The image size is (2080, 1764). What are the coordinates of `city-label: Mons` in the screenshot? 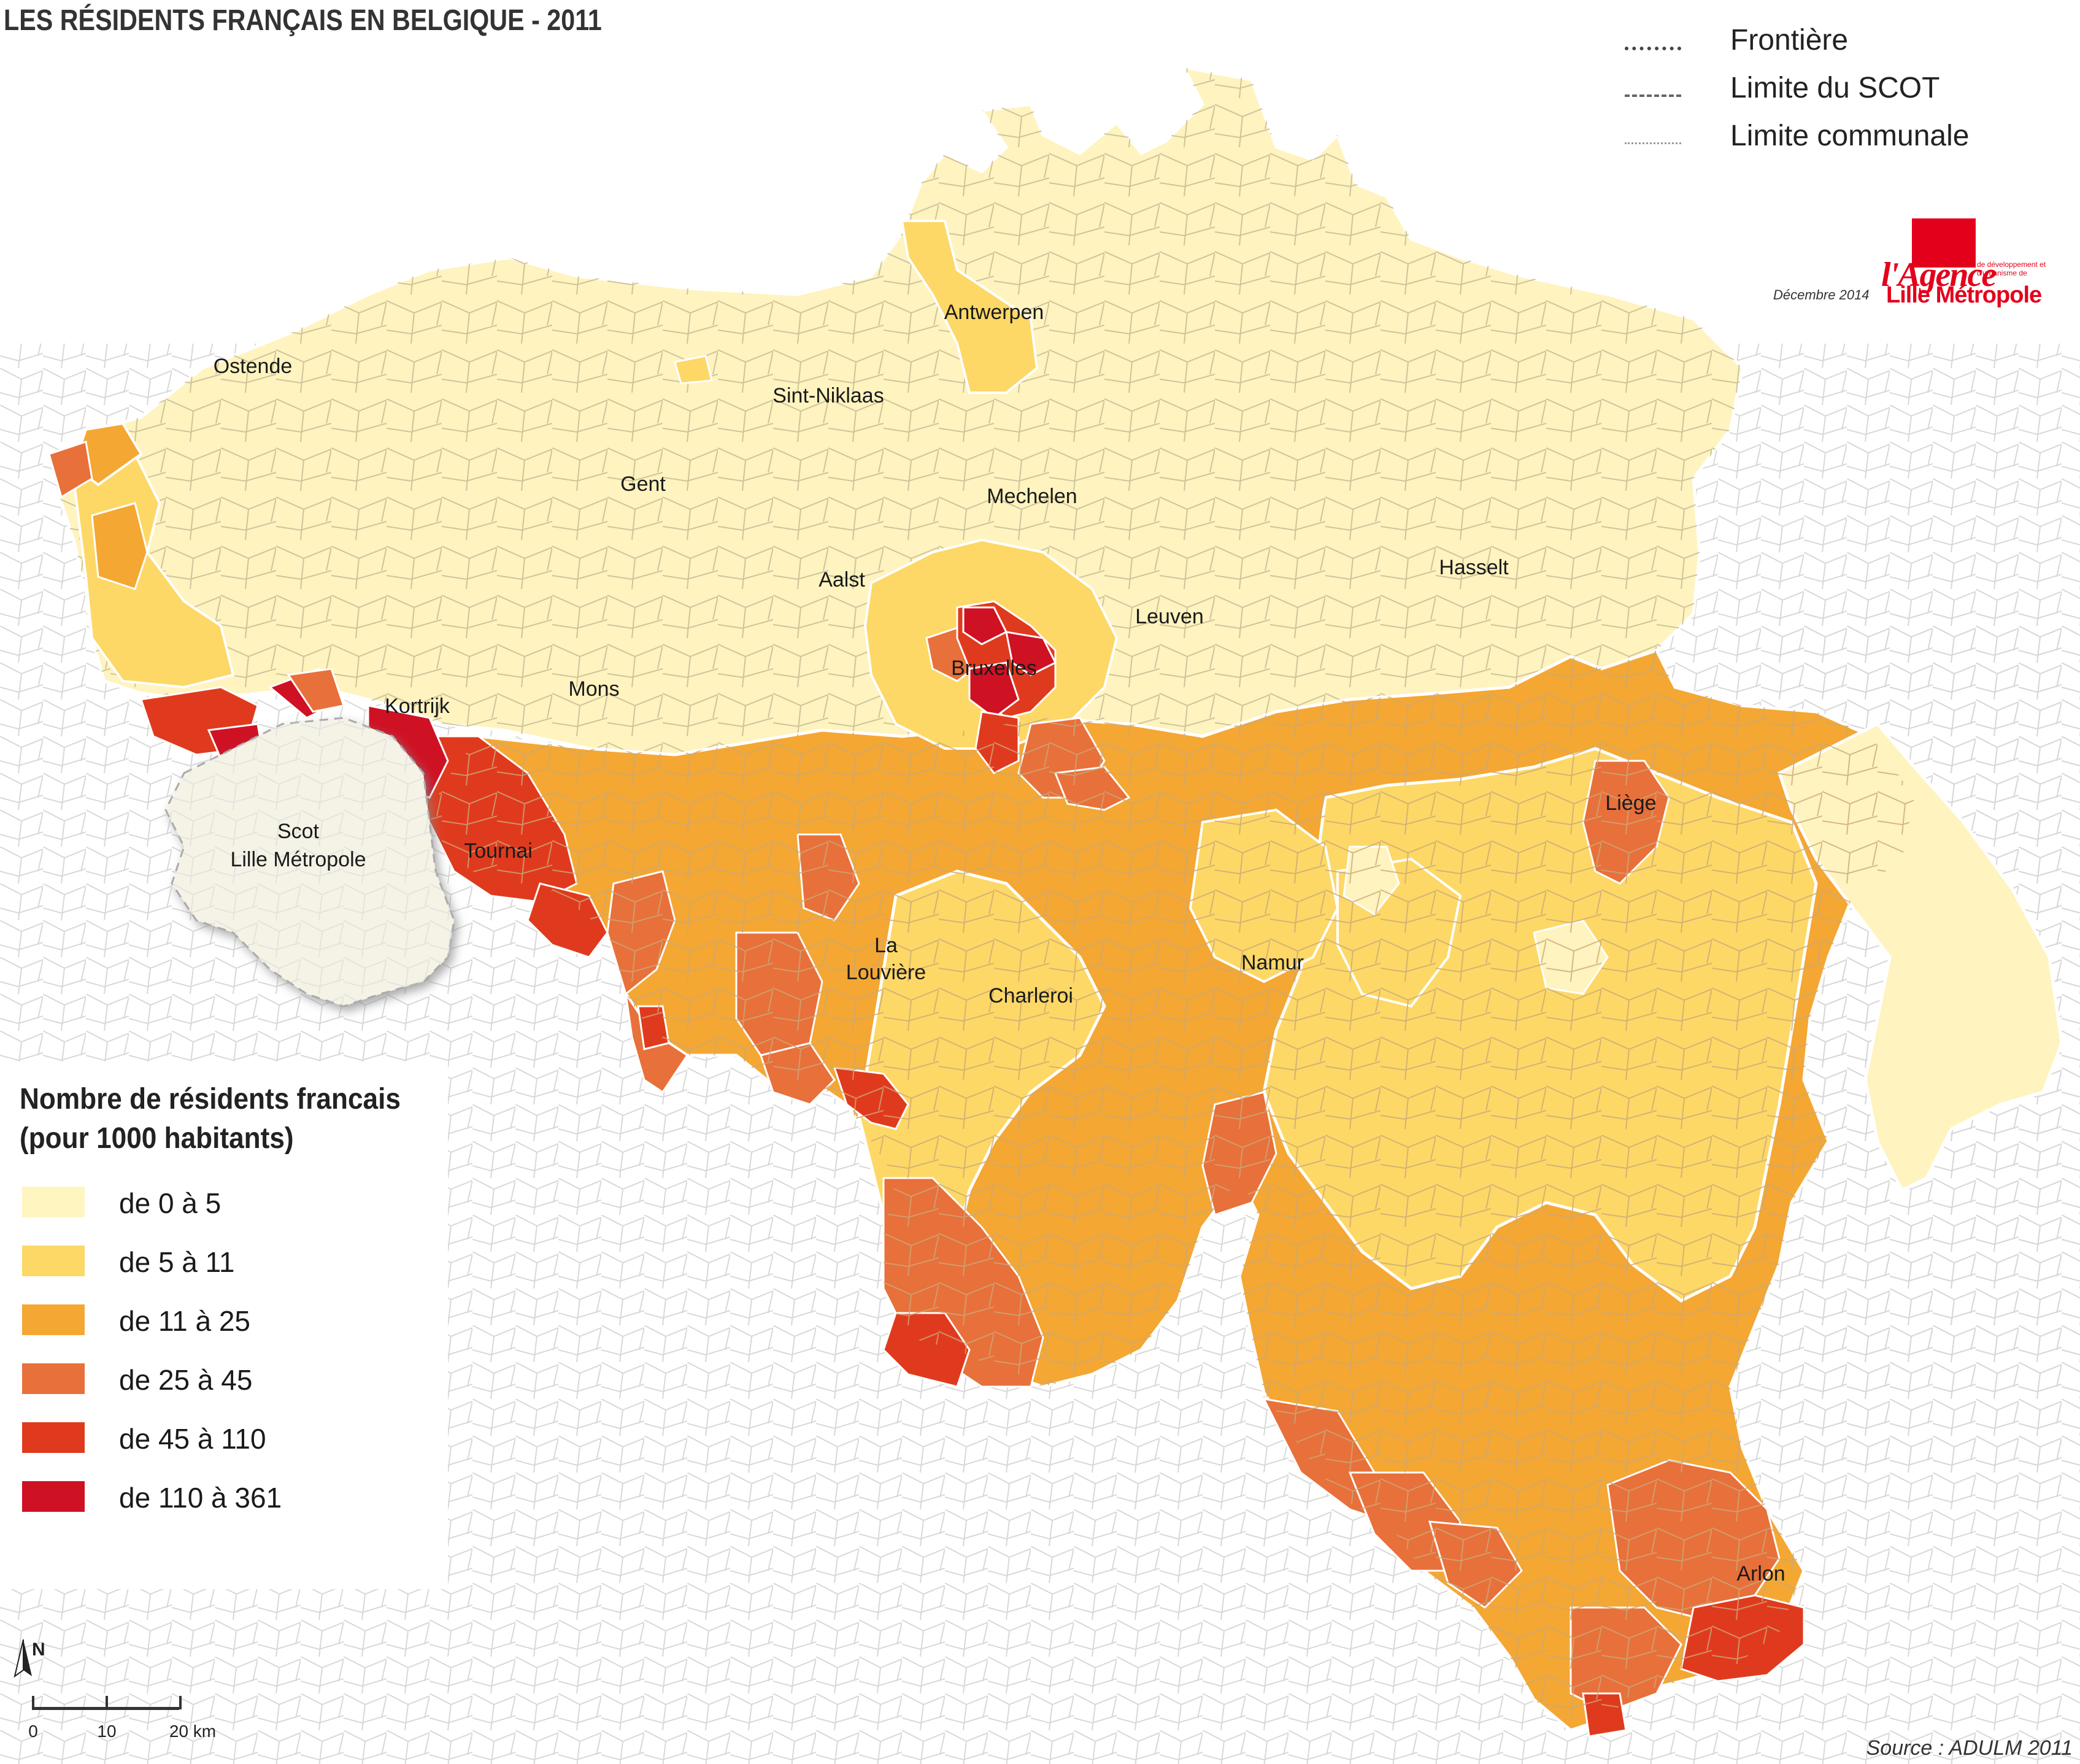 It's located at (594, 689).